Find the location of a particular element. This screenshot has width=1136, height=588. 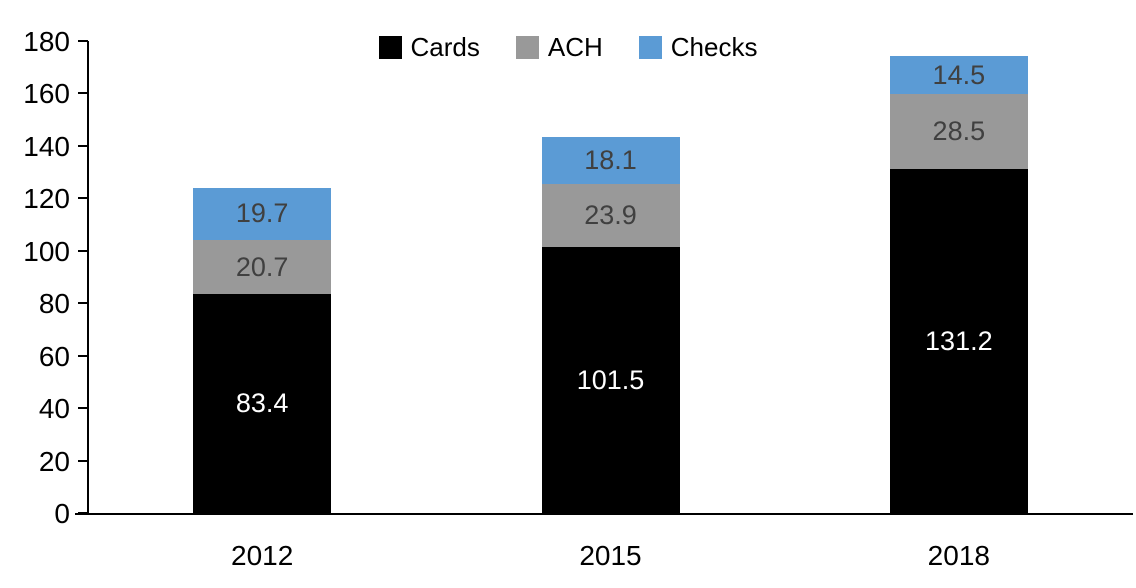

bar-value-label: 83.4 is located at coordinates (262, 403).